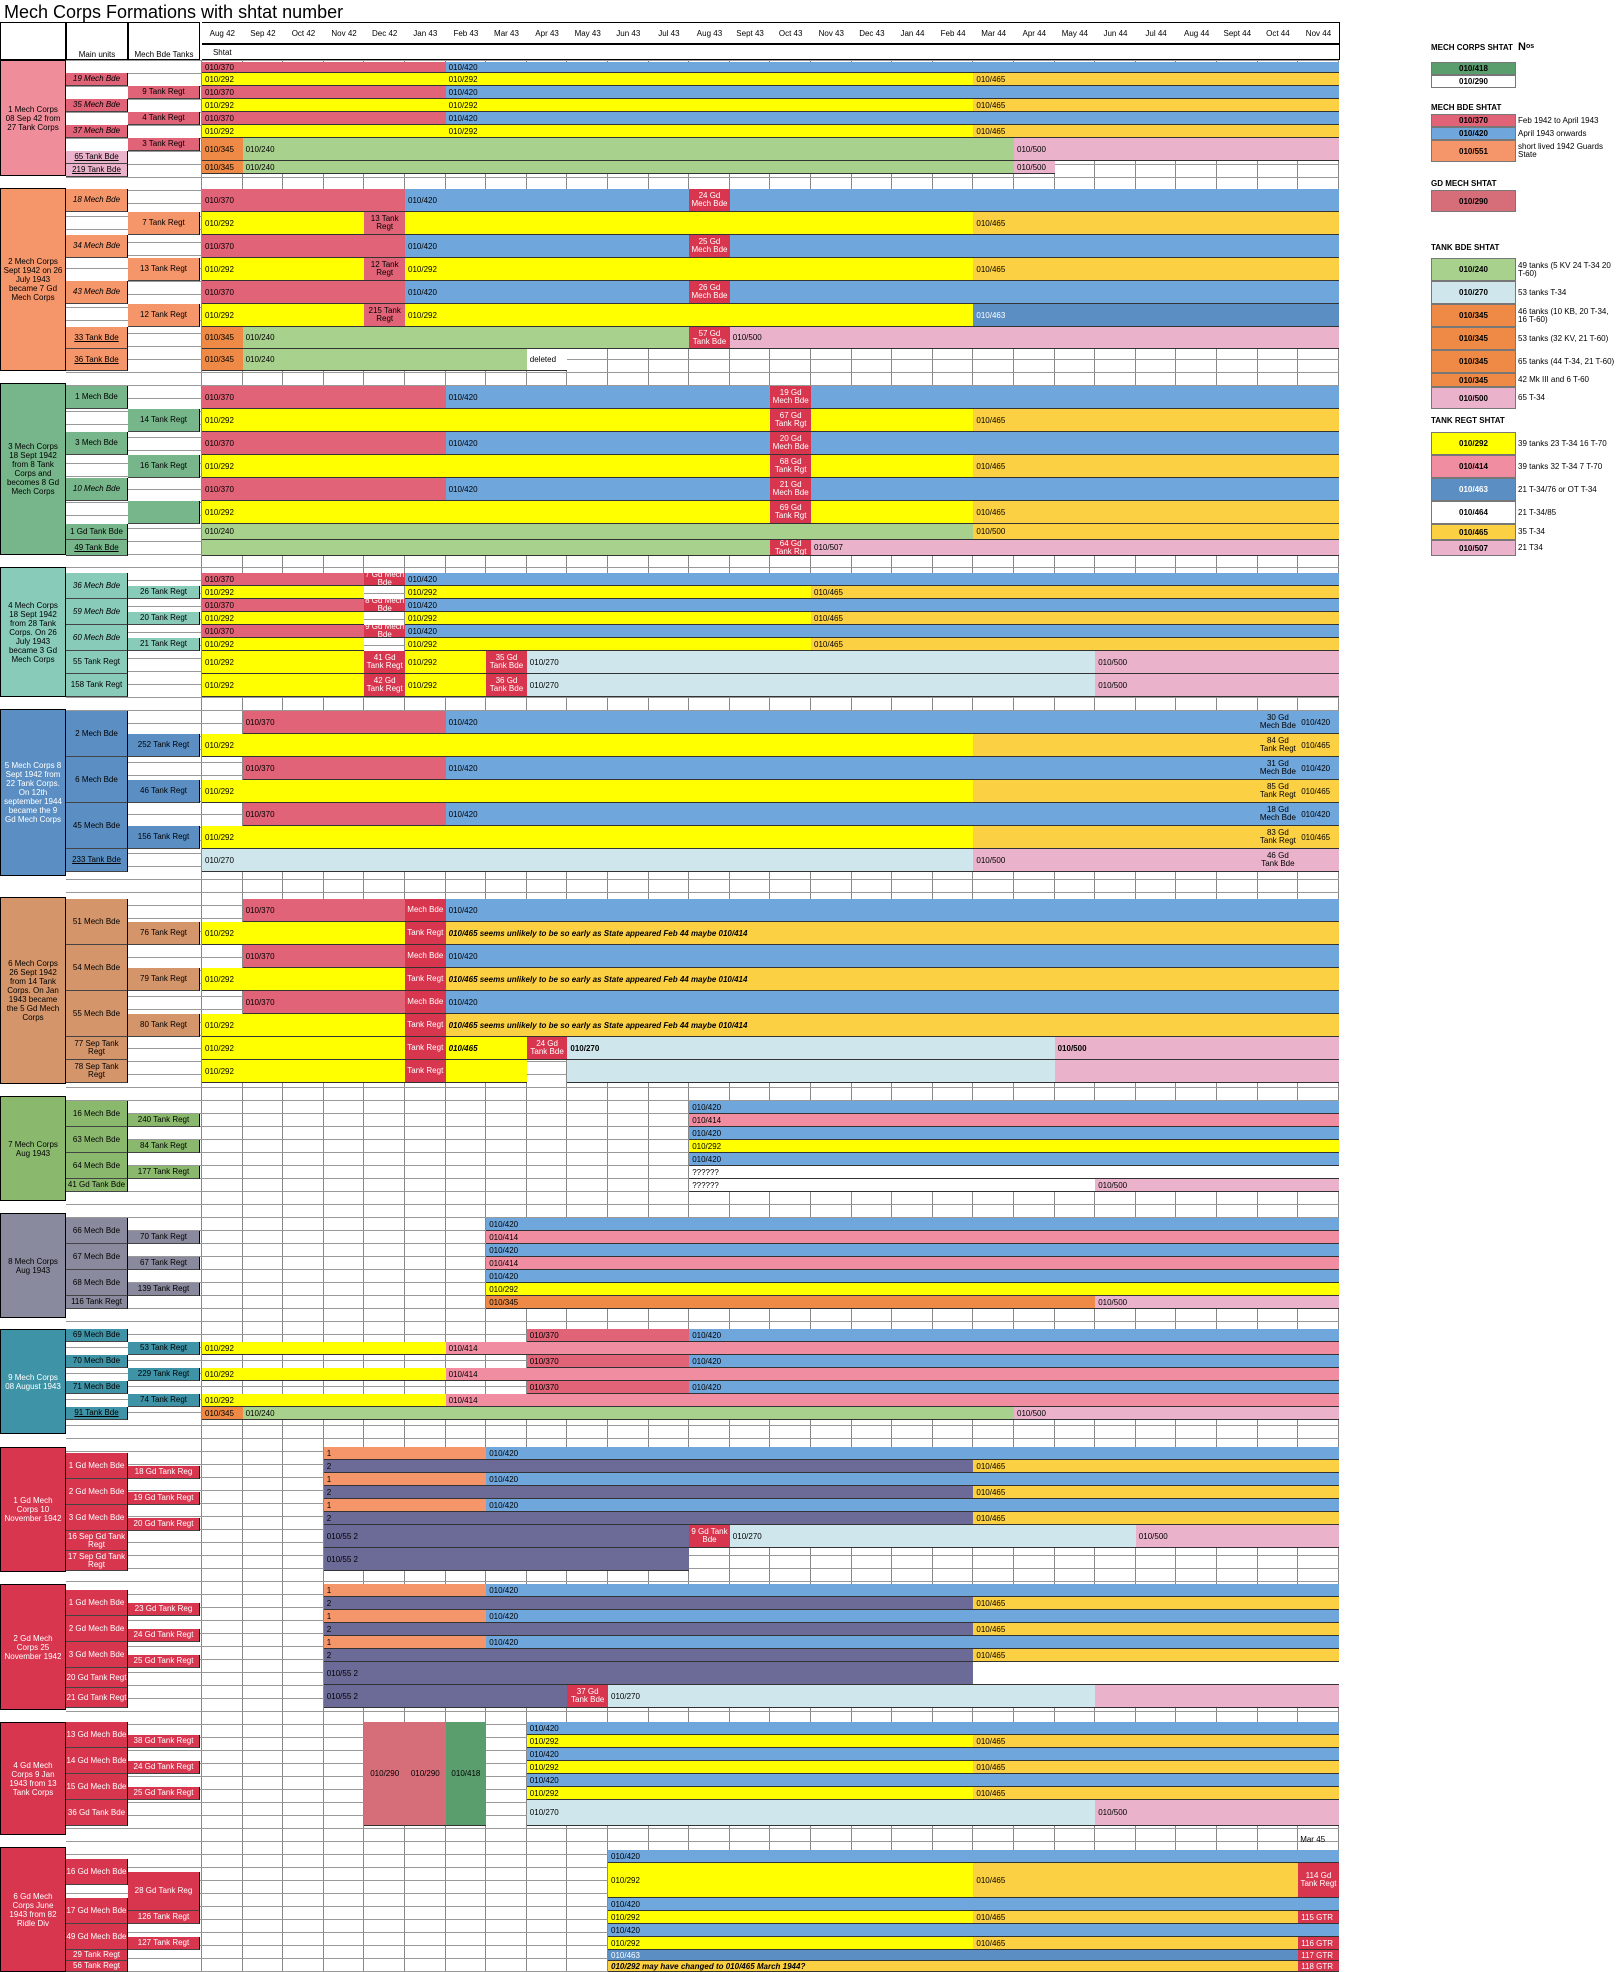  Describe the element at coordinates (547, 1048) in the screenshot. I see `shtat-period-bar: 24 Gd Tank Bde` at that location.